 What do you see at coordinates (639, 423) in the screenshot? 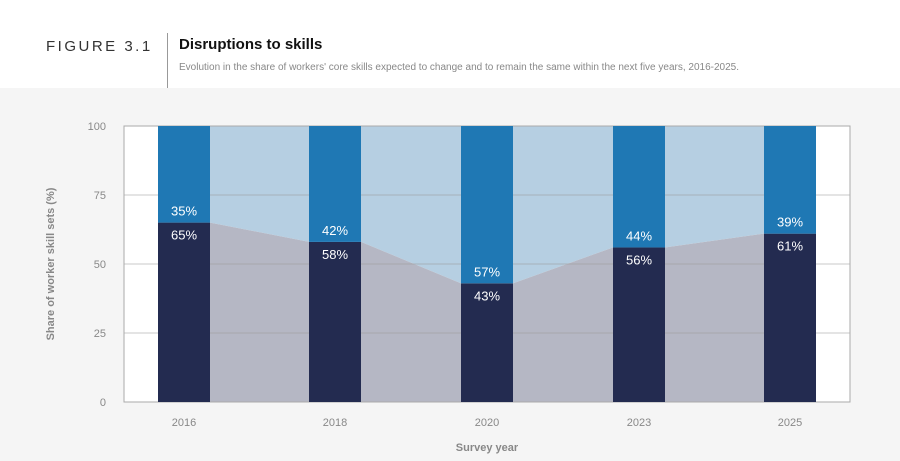
I see `x-tick-label: 2023` at bounding box center [639, 423].